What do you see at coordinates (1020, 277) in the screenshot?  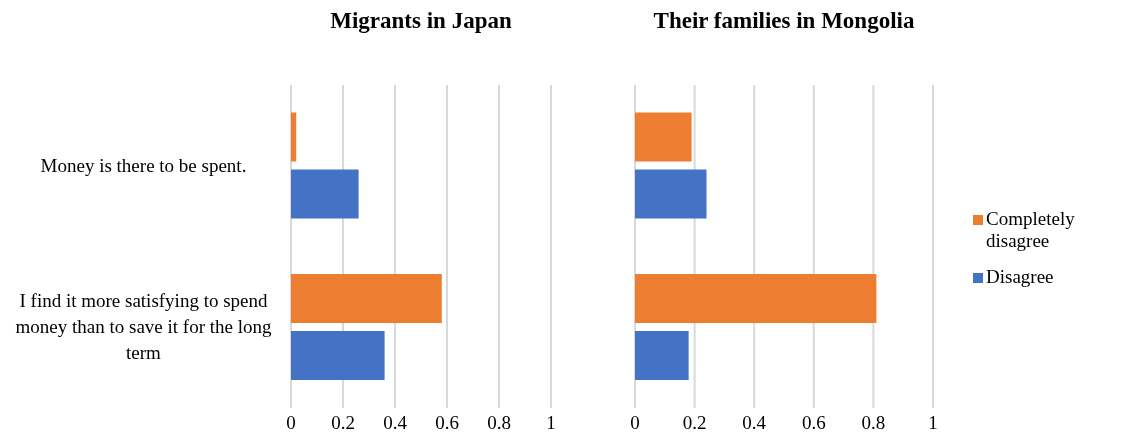 I see `legend-label: Disagree` at bounding box center [1020, 277].